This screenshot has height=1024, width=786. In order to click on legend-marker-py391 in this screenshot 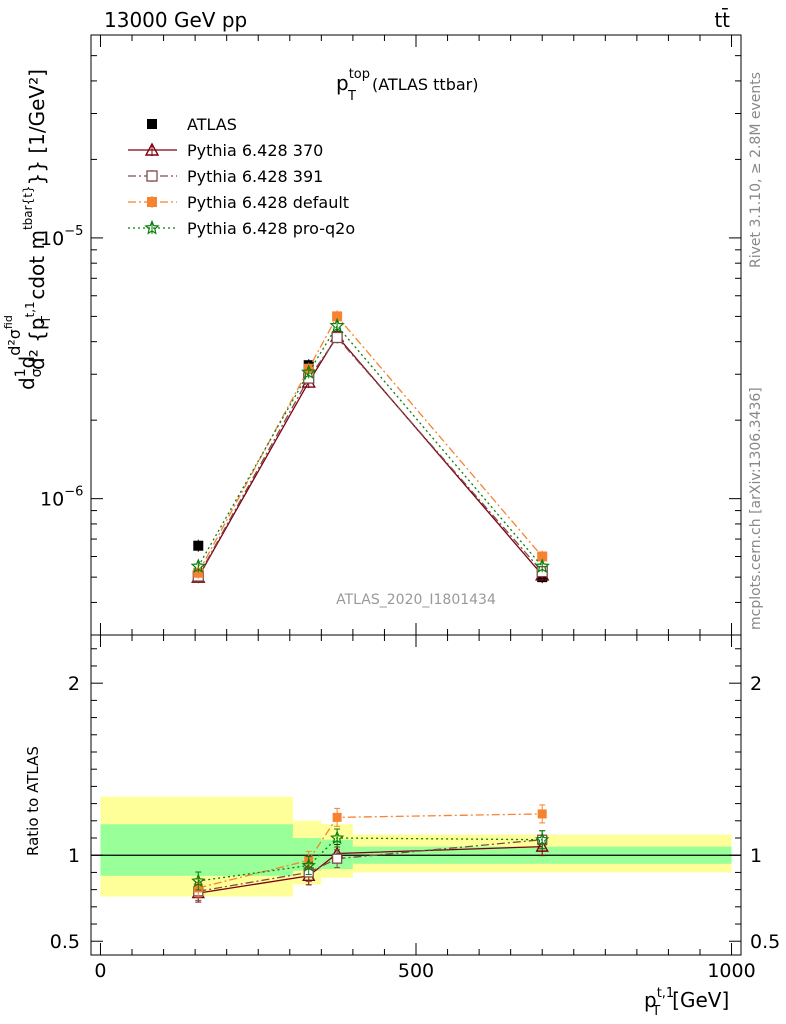, I will do `click(152, 176)`.